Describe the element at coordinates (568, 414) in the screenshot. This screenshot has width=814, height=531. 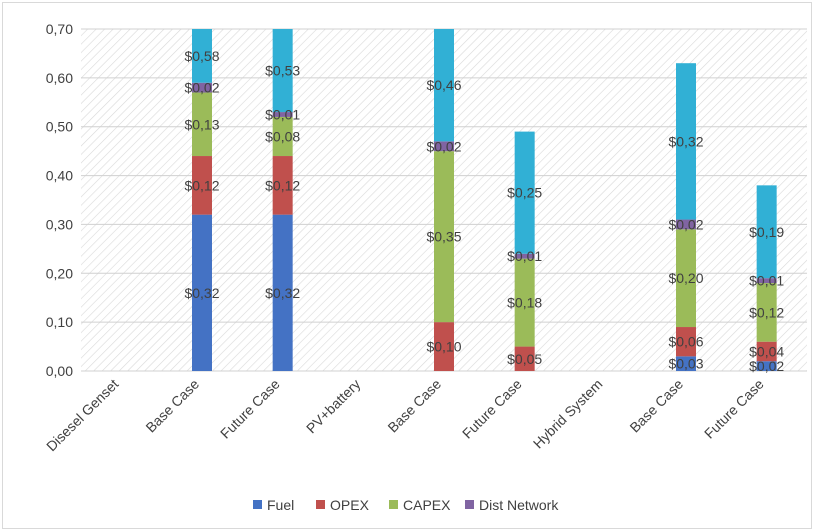
I see `x-category-label: Hybrid System` at that location.